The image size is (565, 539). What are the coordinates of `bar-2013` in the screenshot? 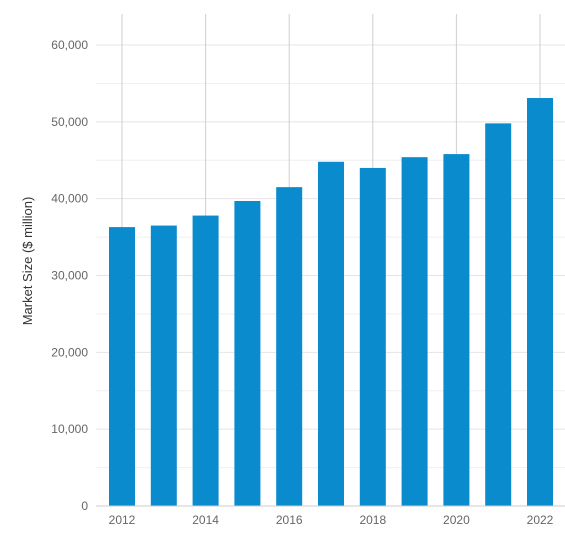 It's located at (163, 365).